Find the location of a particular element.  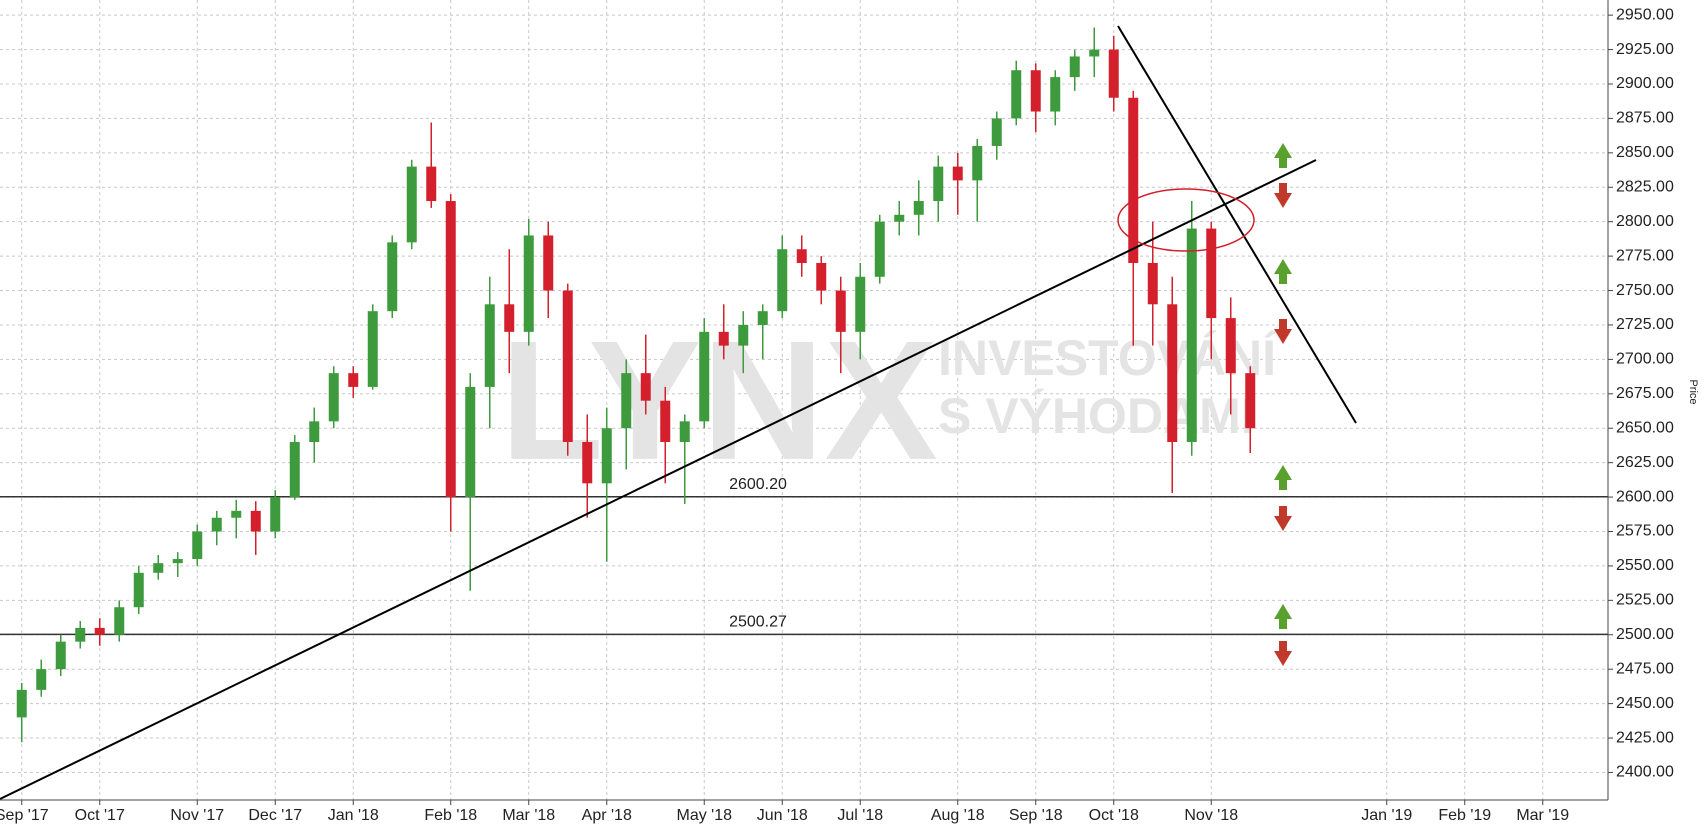

y-tick-label: 2875.00 is located at coordinates (1645, 118).